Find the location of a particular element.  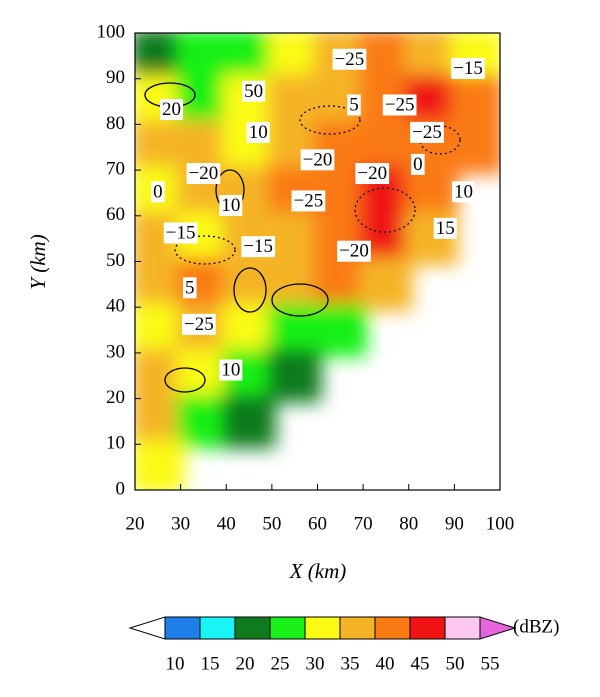

colorbar-label: 55 is located at coordinates (490, 663).